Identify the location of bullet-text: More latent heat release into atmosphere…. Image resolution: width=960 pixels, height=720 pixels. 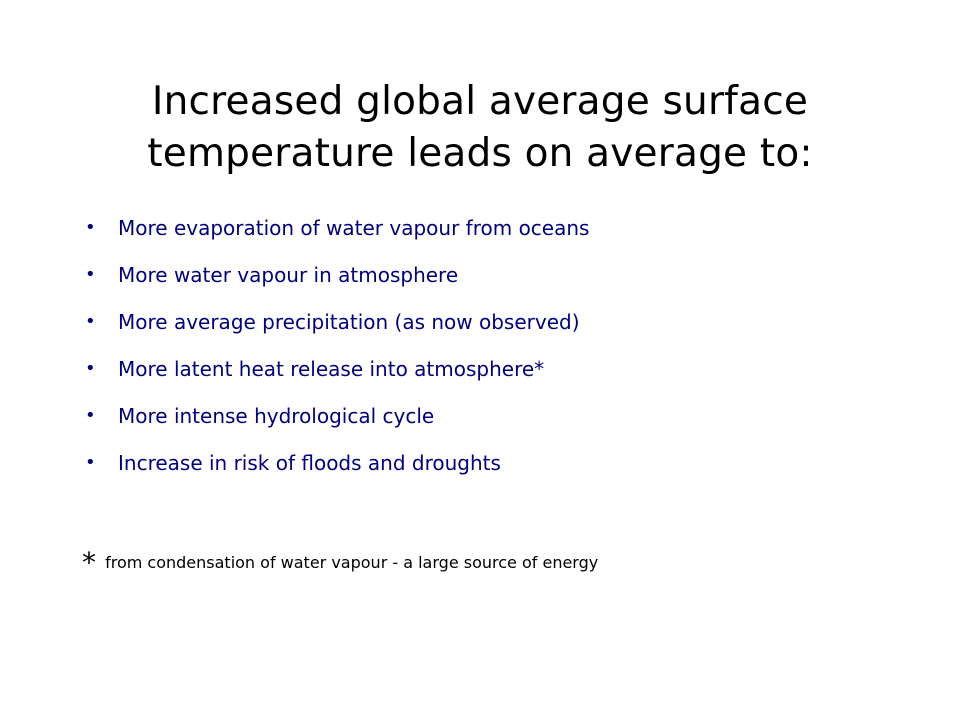
(331, 369).